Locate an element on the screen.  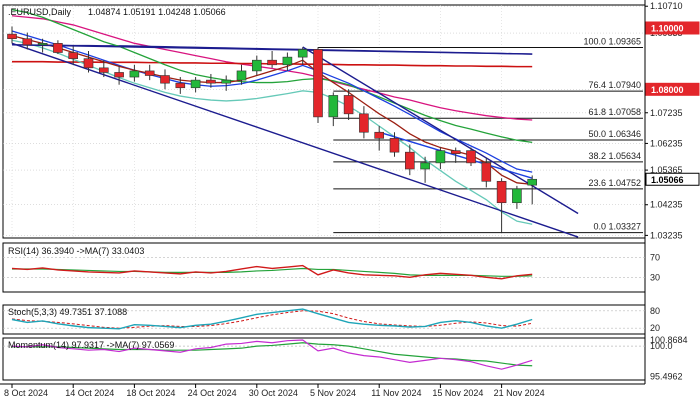
fib-level-label: 0.0 1.03327 is located at coordinates (617, 227).